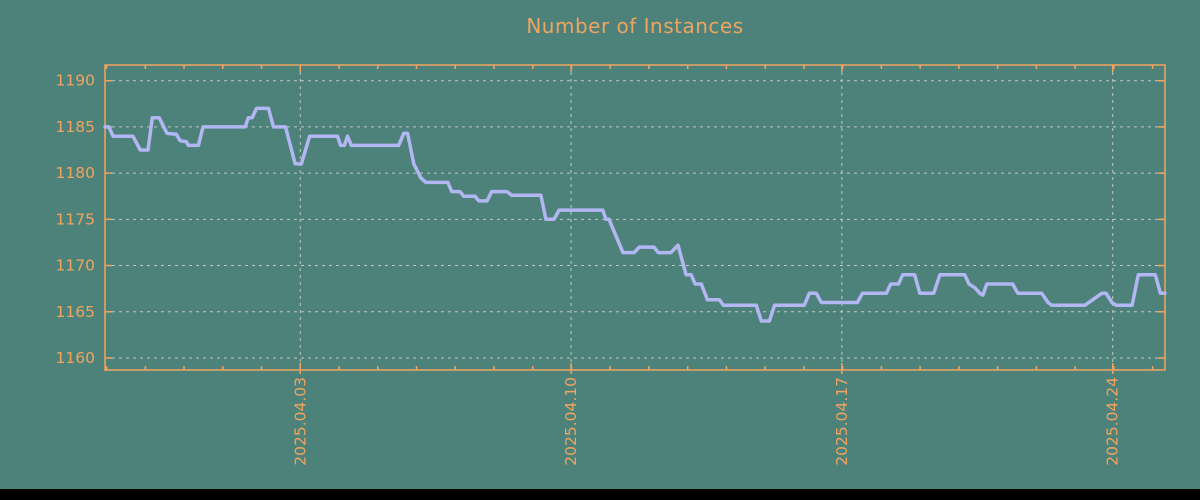 This screenshot has width=1200, height=500. I want to click on x-tick-label: 2025.04.10, so click(571, 421).